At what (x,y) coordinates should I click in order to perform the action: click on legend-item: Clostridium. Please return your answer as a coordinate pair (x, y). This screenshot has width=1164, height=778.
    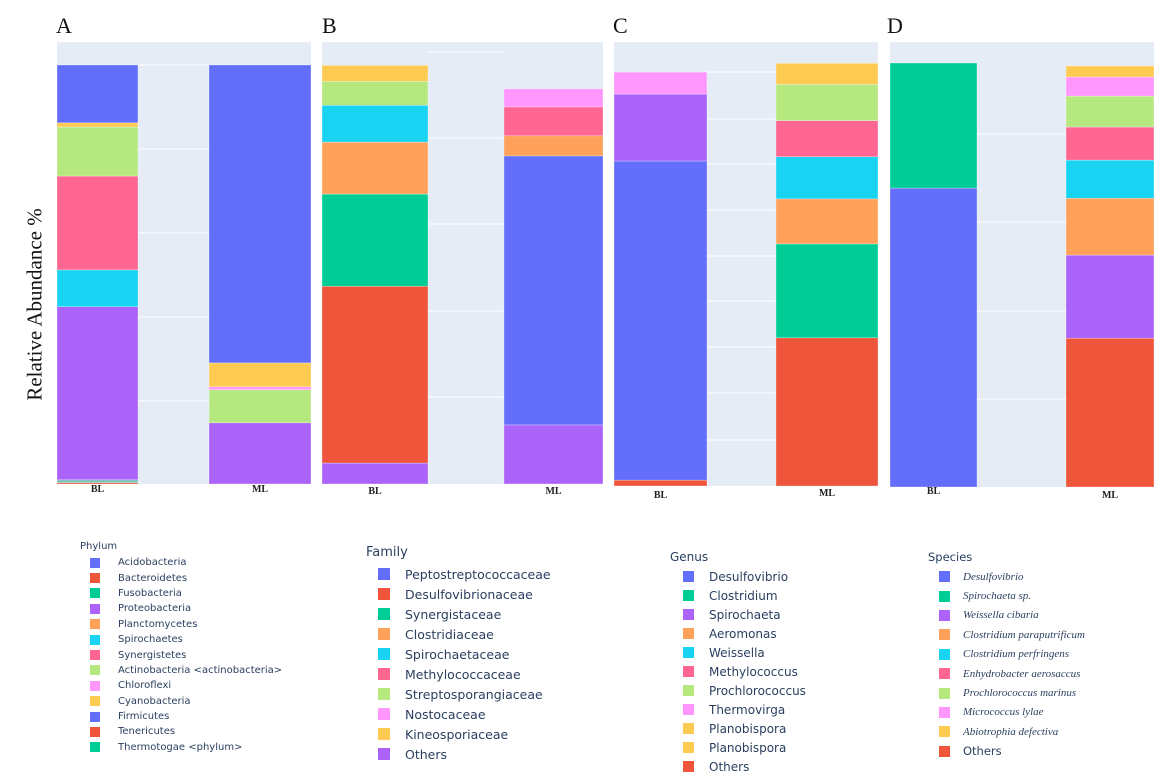
    Looking at the image, I should click on (738, 595).